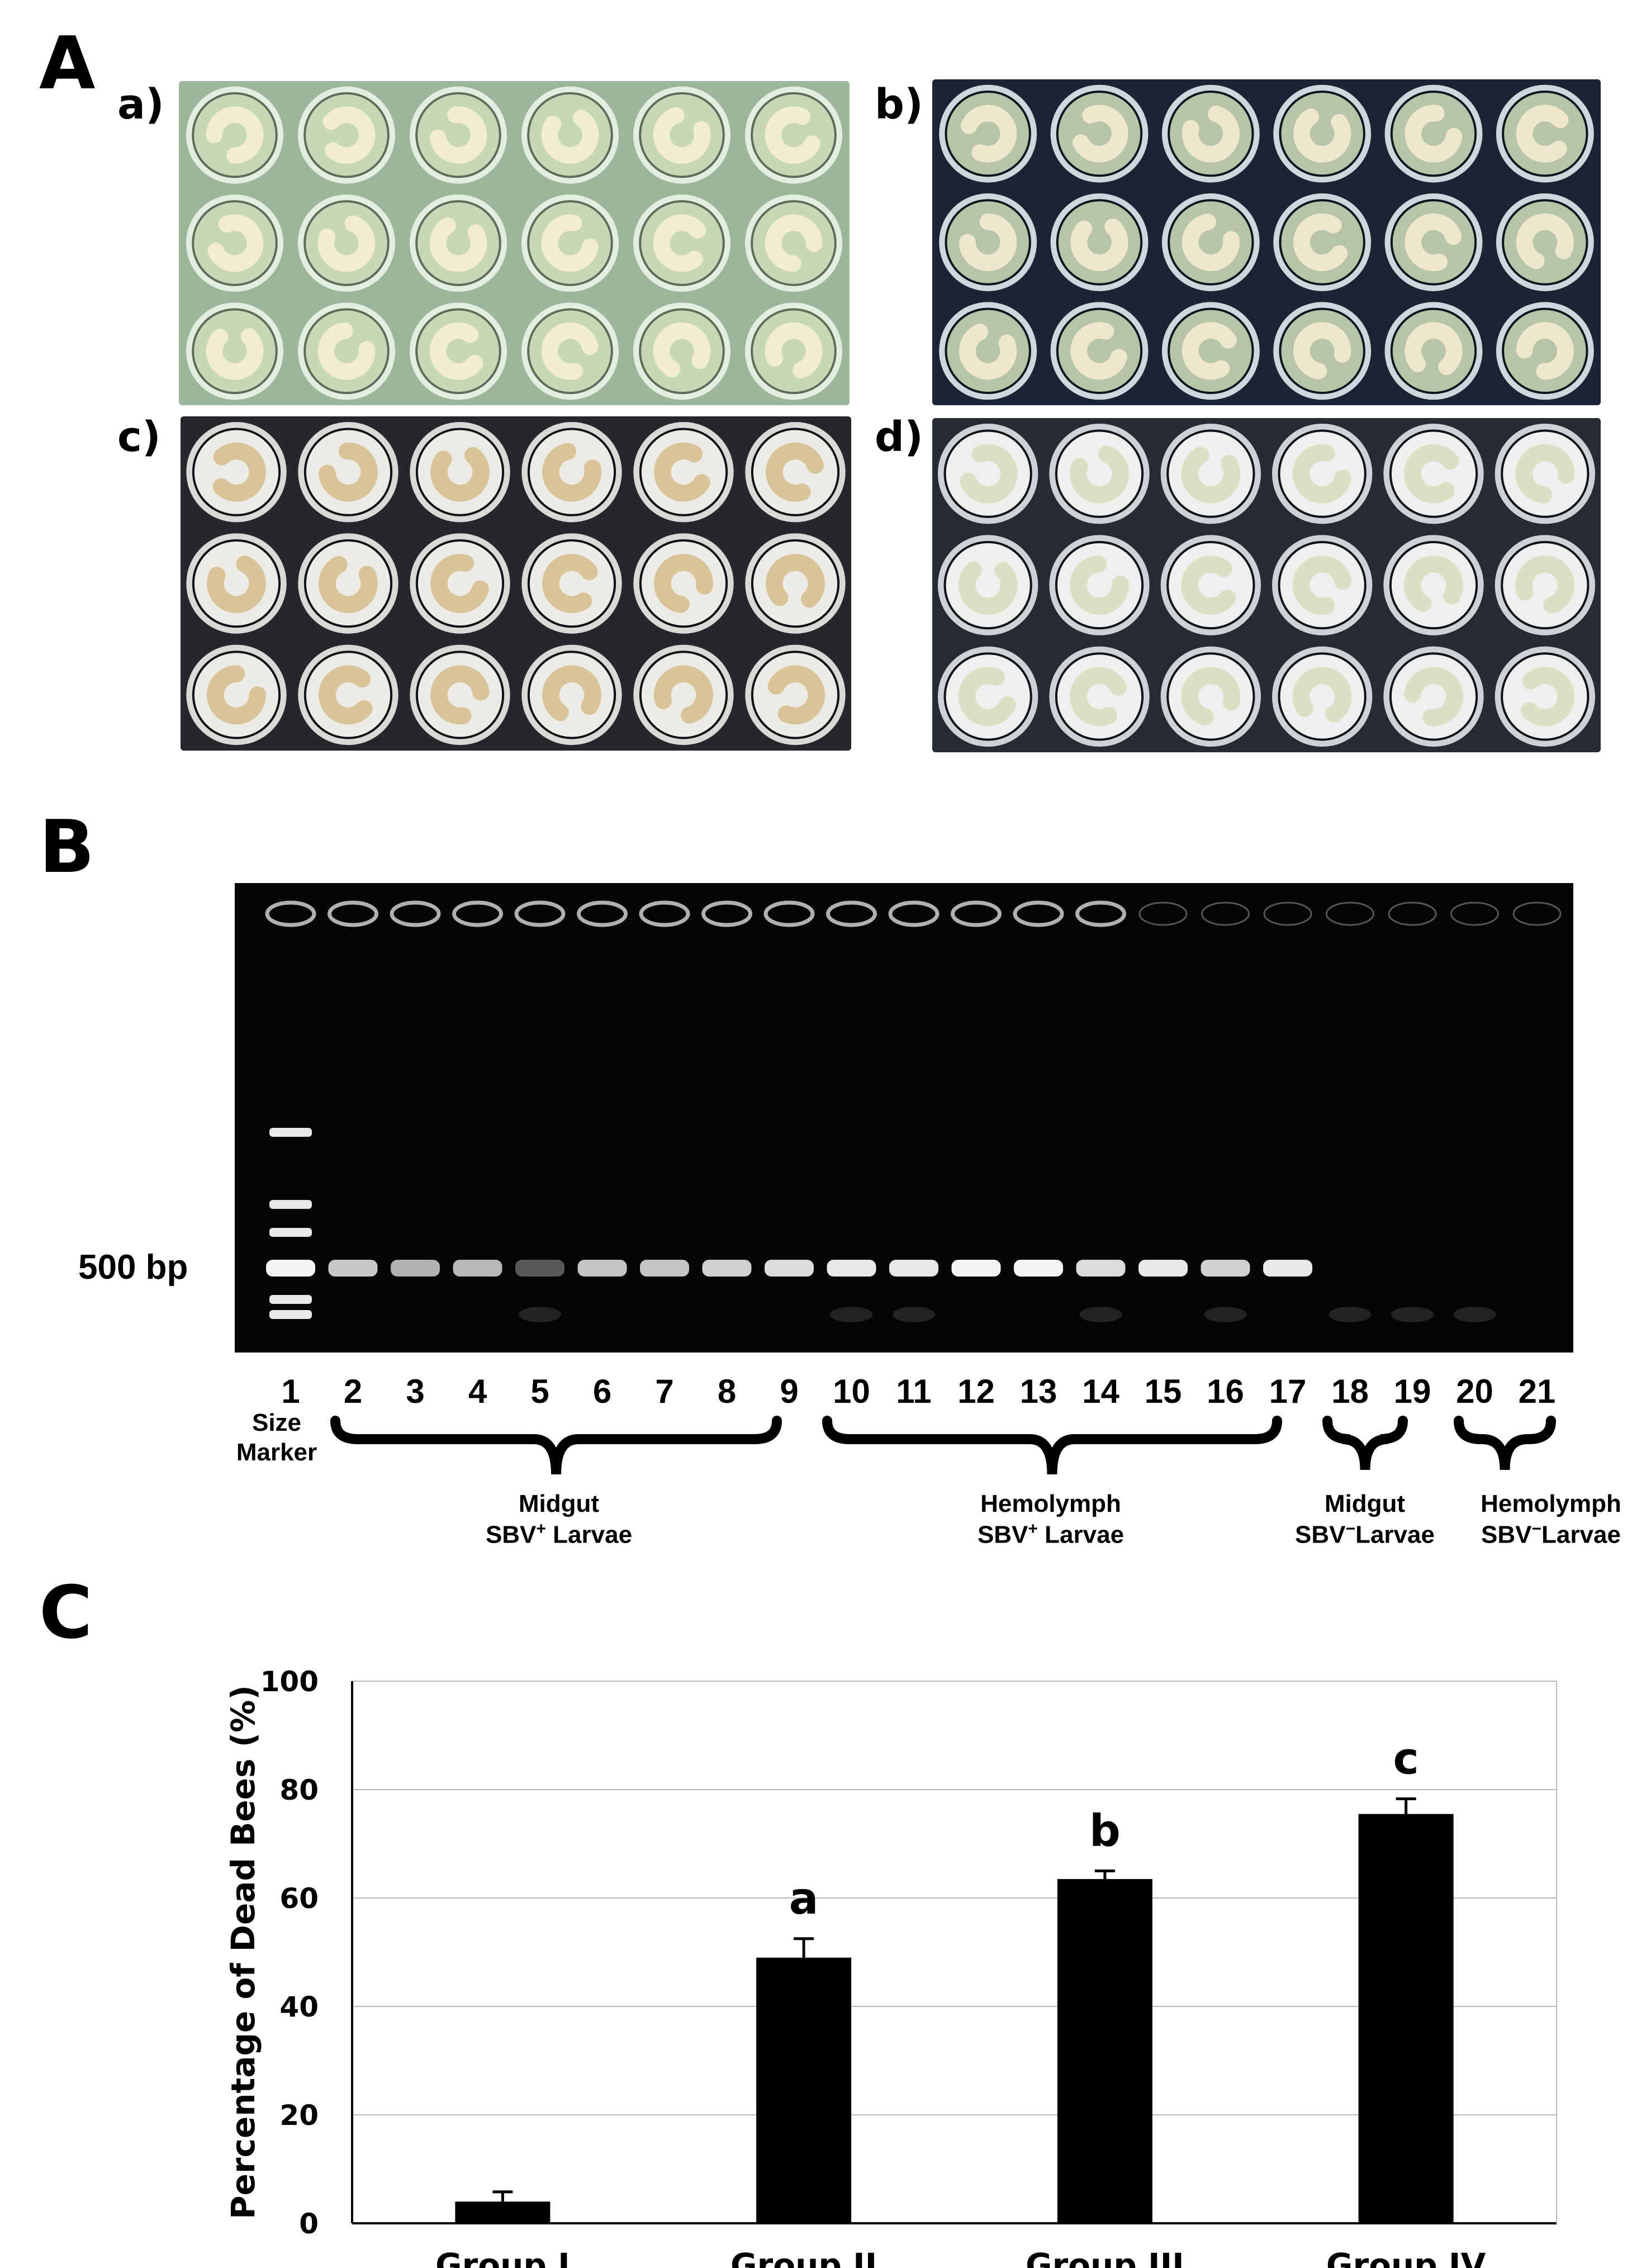 The width and height of the screenshot is (1651, 2268). I want to click on lane-number: 21, so click(1537, 1391).